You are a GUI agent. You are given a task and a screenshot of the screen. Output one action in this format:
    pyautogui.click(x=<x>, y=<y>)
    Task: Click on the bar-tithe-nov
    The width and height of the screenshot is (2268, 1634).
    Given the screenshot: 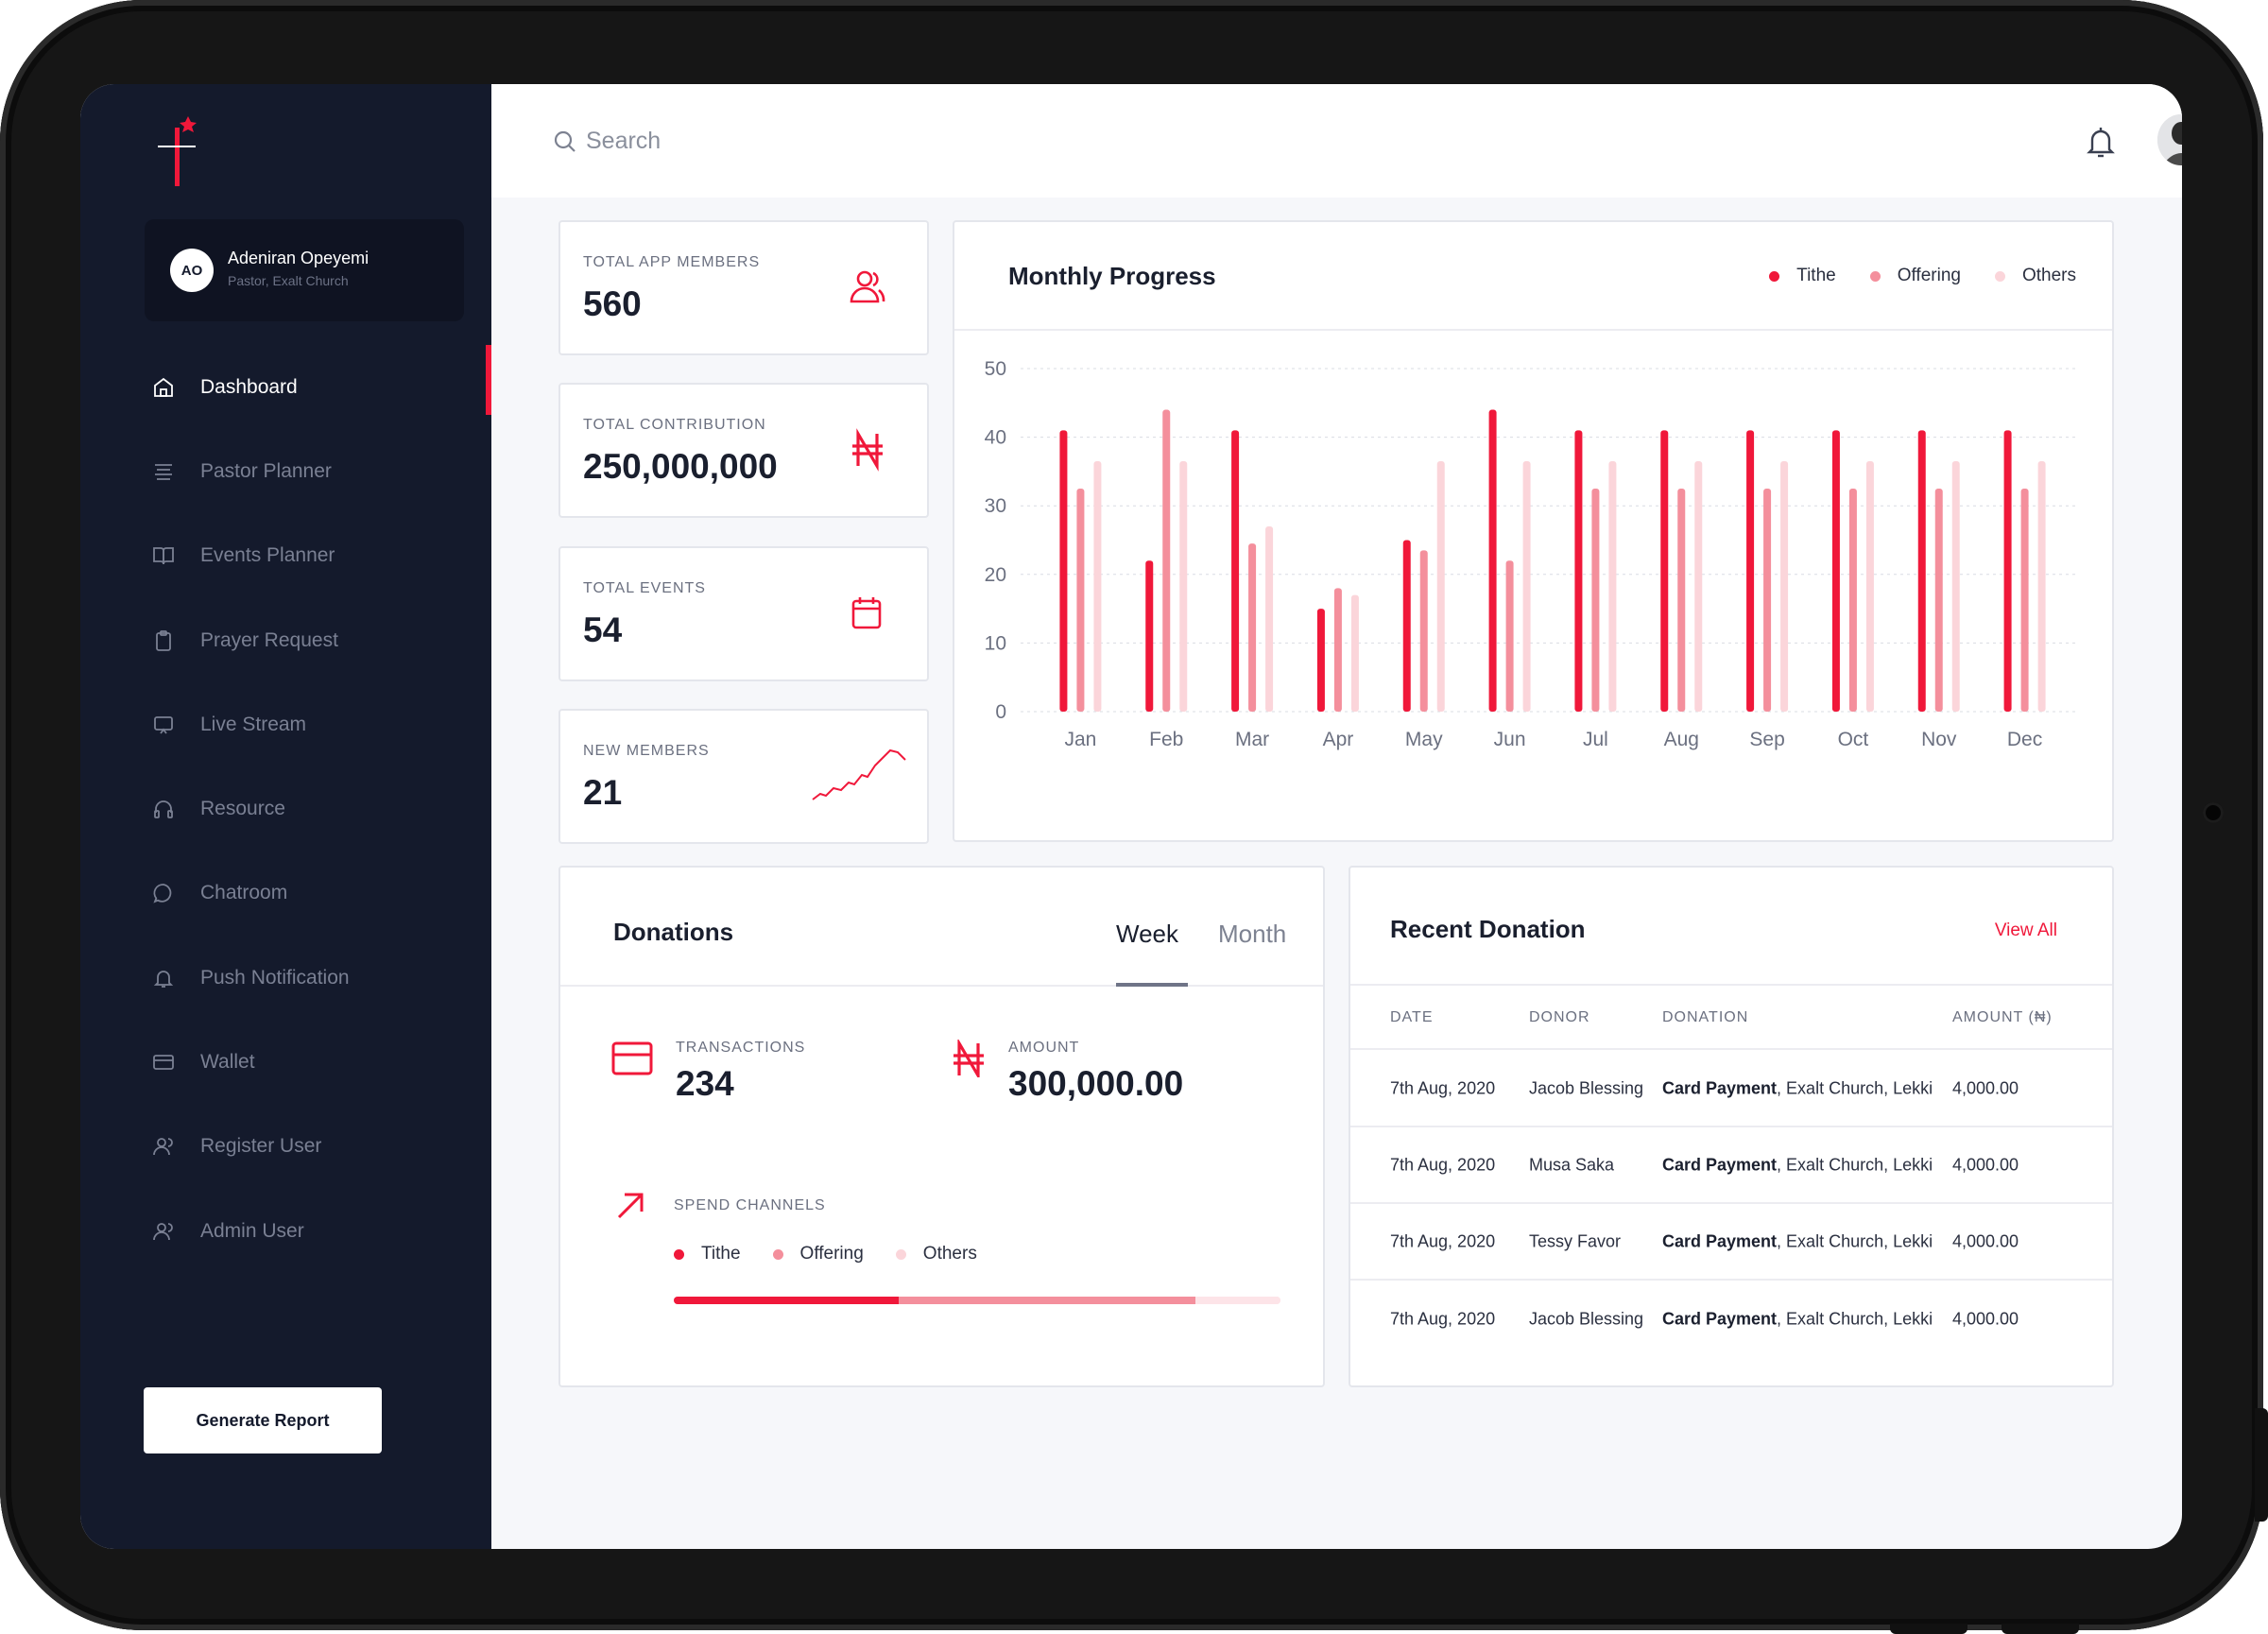 What is the action you would take?
    pyautogui.click(x=1921, y=571)
    